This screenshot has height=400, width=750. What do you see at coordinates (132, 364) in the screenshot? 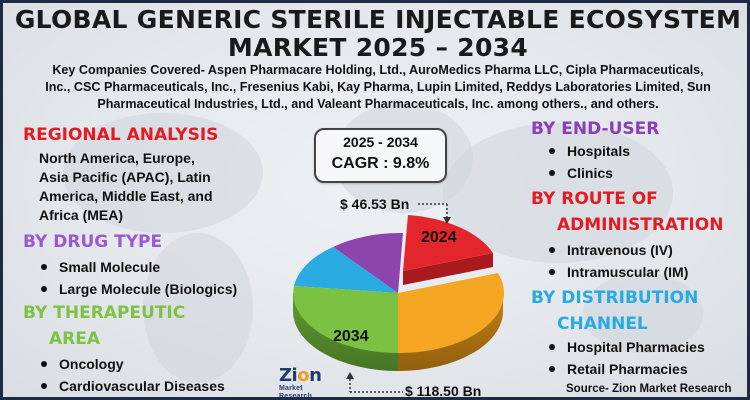
I see `list-item: Oncology` at bounding box center [132, 364].